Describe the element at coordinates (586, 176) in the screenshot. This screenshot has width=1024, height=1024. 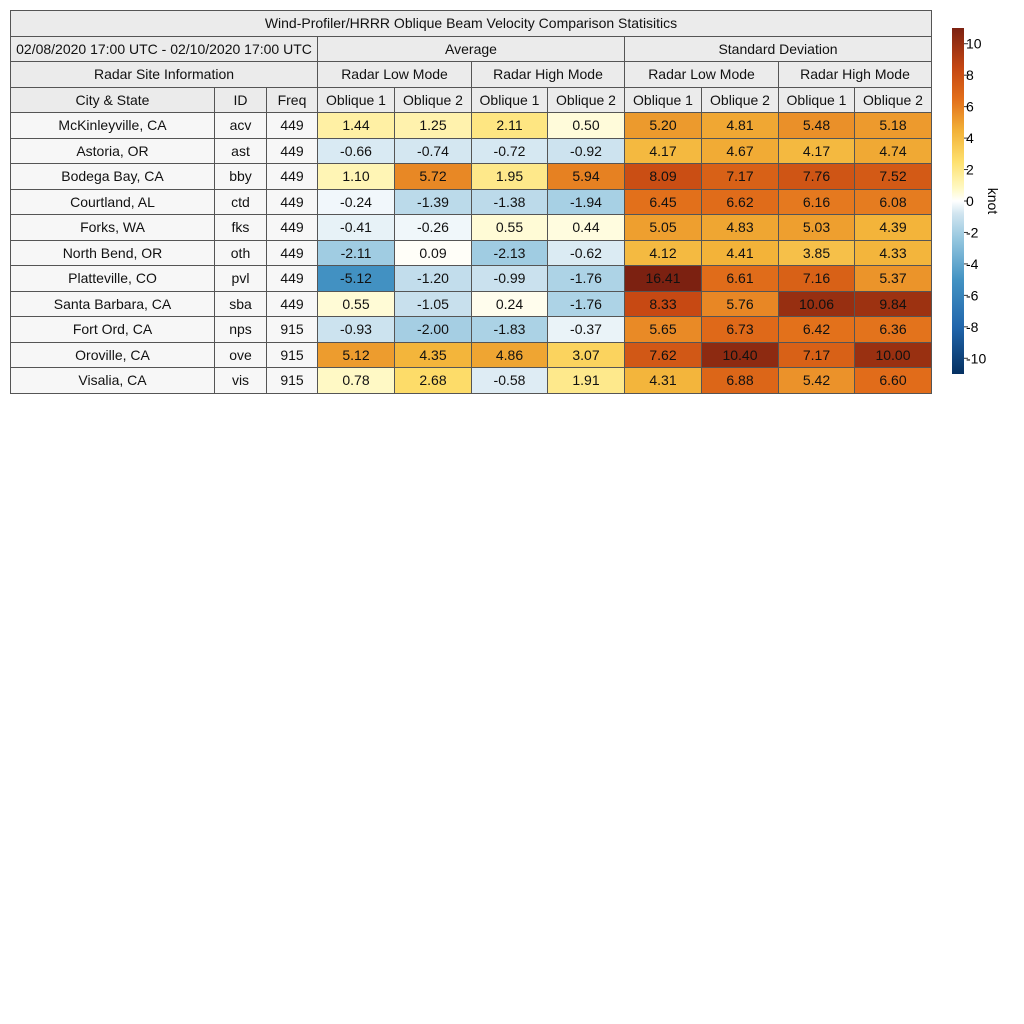
I see `heatmap-cell: 5.94` at that location.